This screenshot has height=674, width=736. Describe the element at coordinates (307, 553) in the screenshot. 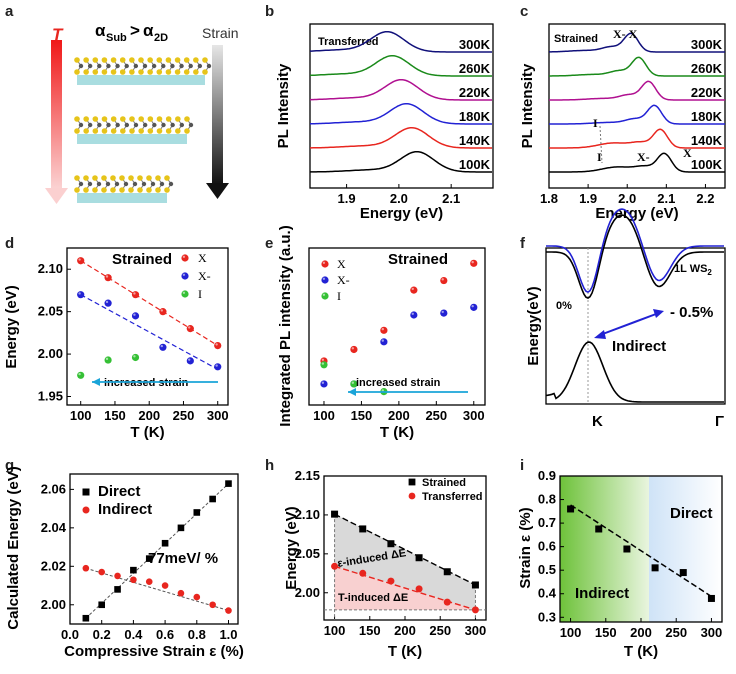

I see `y-tick-label: 2.05` at that location.